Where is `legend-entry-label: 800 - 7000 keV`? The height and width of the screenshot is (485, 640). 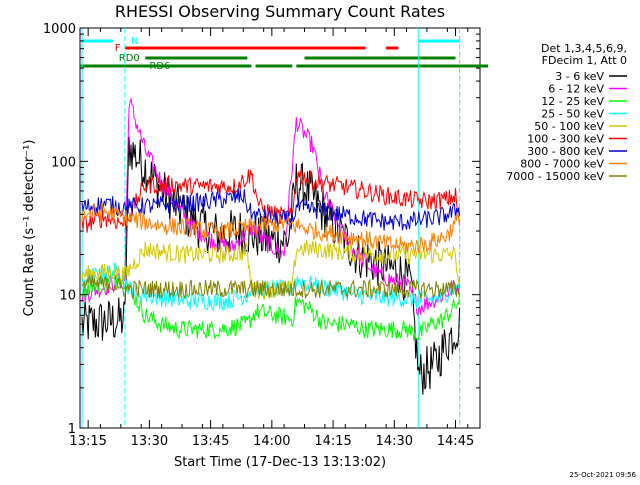
legend-entry-label: 800 - 7000 keV is located at coordinates (562, 164).